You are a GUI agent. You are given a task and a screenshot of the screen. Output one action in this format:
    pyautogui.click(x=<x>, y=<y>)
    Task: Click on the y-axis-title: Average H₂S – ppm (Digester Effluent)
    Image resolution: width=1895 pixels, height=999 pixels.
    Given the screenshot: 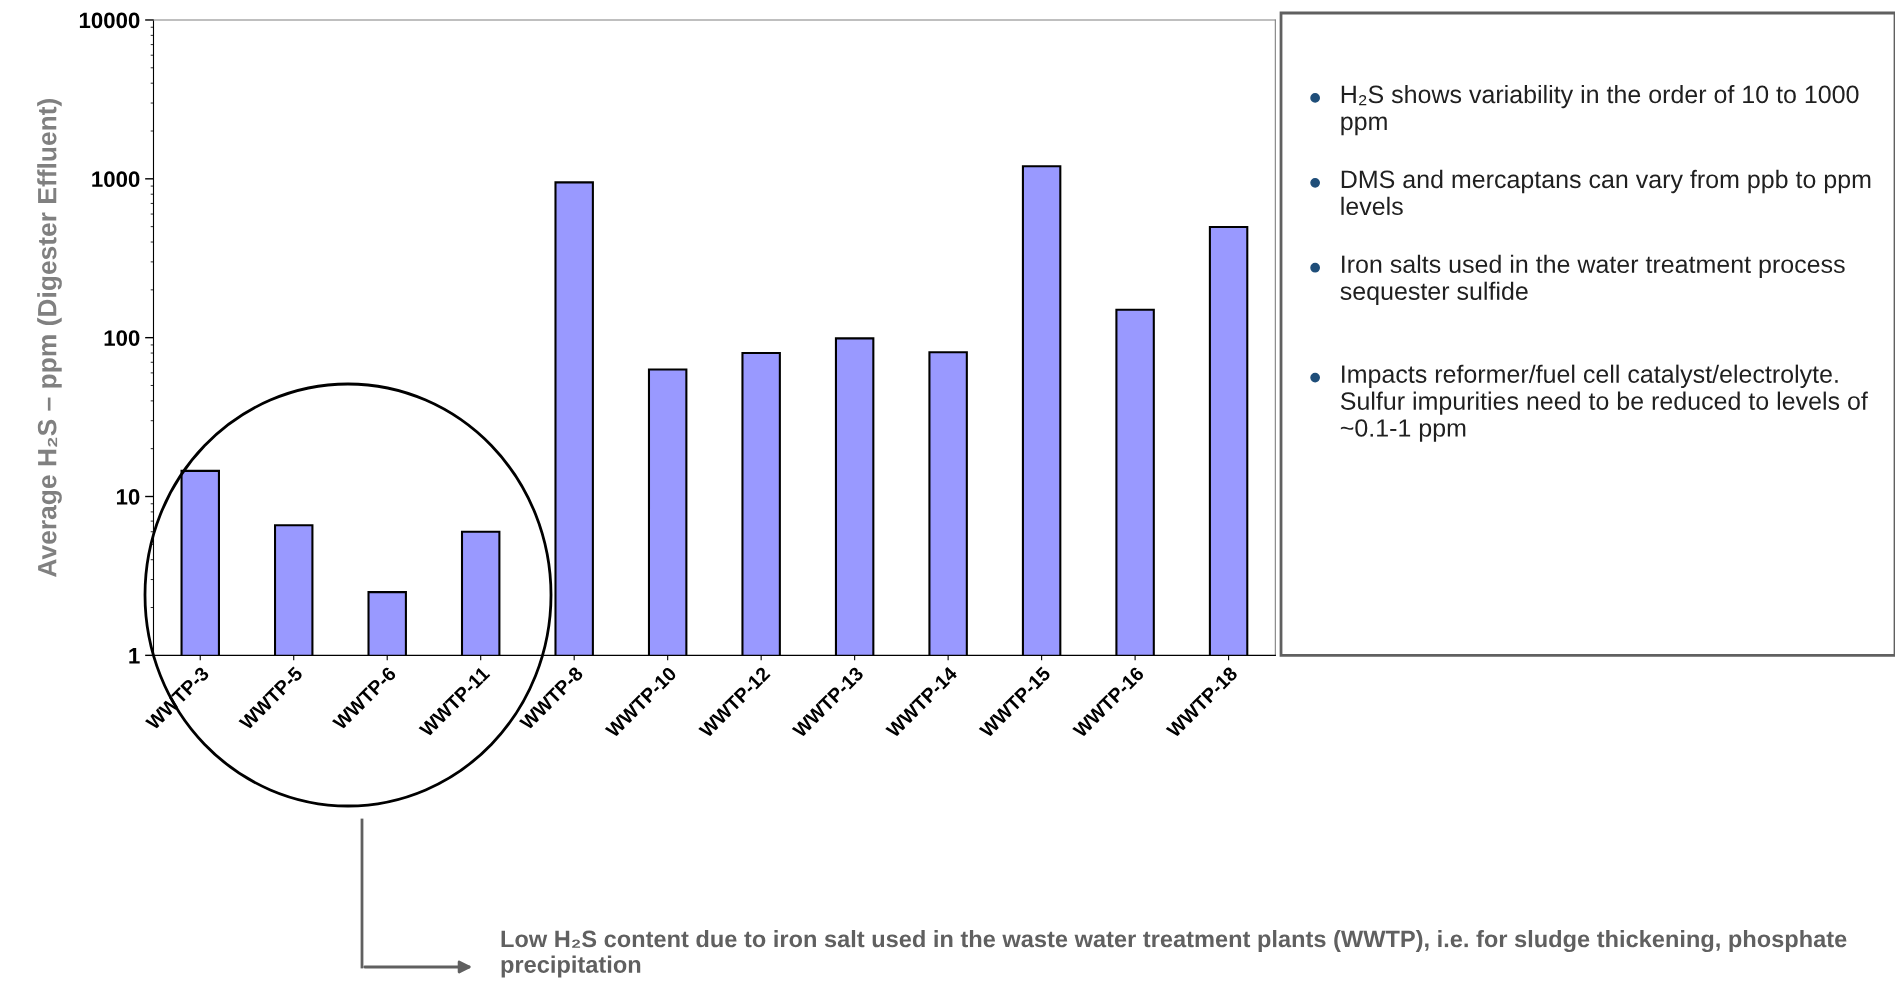 What is the action you would take?
    pyautogui.click(x=49, y=337)
    